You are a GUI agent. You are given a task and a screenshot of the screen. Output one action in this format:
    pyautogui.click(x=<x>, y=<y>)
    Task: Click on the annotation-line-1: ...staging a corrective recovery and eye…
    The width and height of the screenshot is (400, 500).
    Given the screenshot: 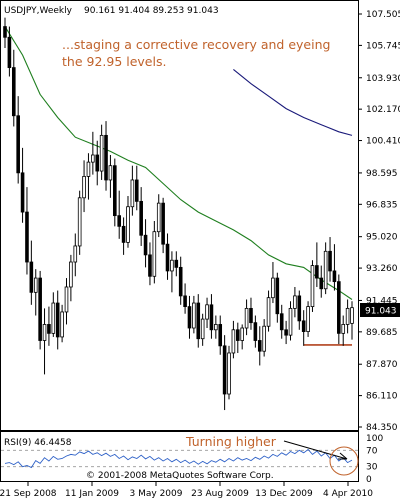 What is the action you would take?
    pyautogui.click(x=196, y=44)
    